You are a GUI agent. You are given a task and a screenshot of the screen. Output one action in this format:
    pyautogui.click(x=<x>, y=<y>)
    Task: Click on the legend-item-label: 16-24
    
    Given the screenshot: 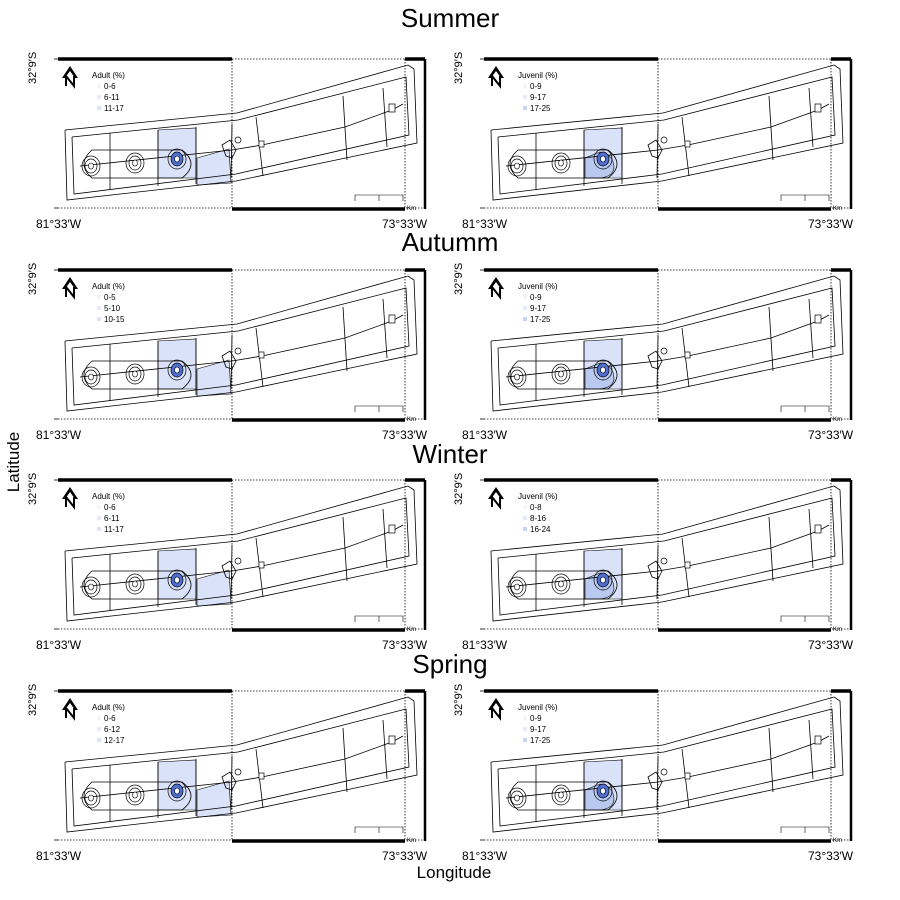 What is the action you would take?
    pyautogui.click(x=540, y=529)
    